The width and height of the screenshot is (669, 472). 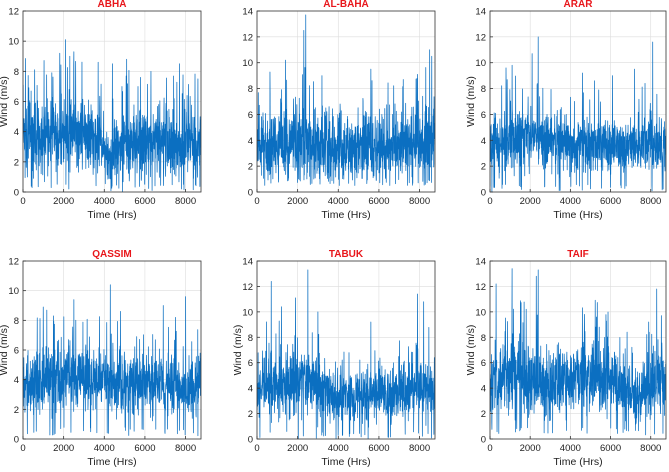 I want to click on chart-title: QASSIM, so click(x=111, y=254).